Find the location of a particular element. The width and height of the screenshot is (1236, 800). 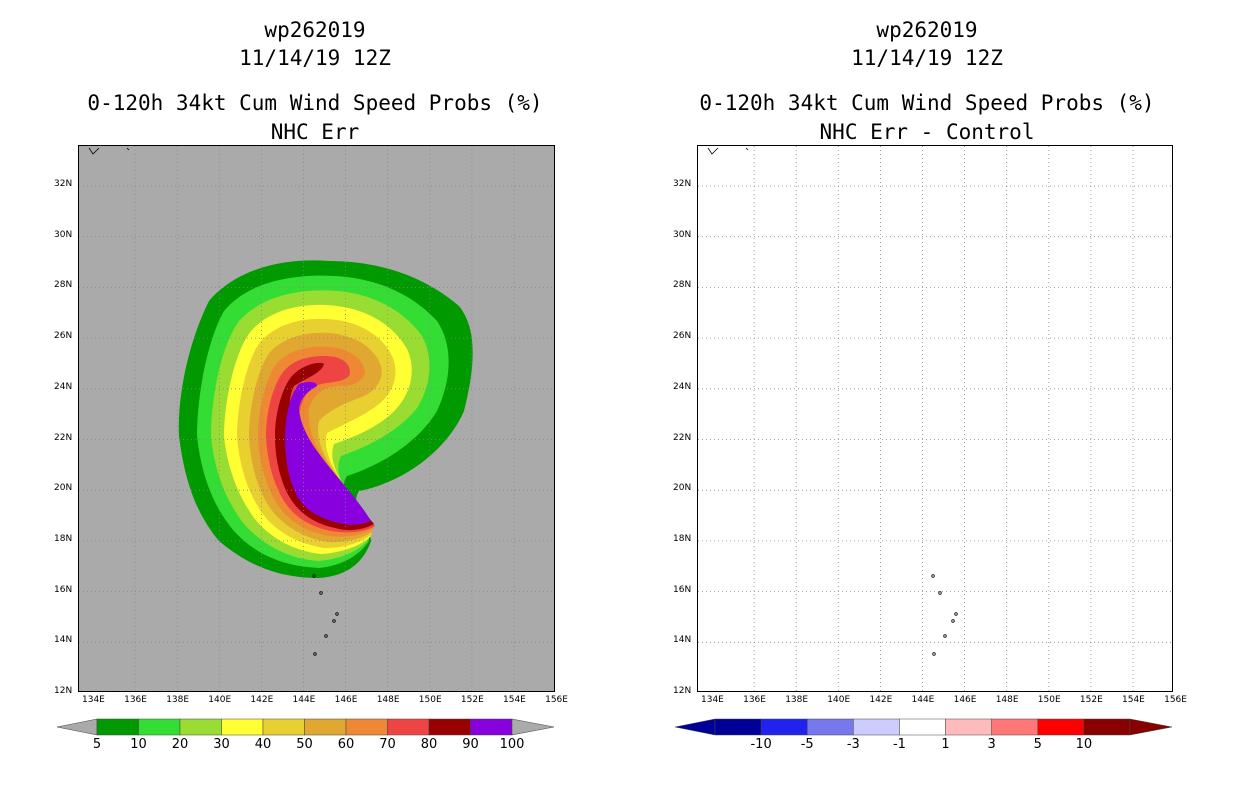

left-lon-label: 148E is located at coordinates (388, 700).